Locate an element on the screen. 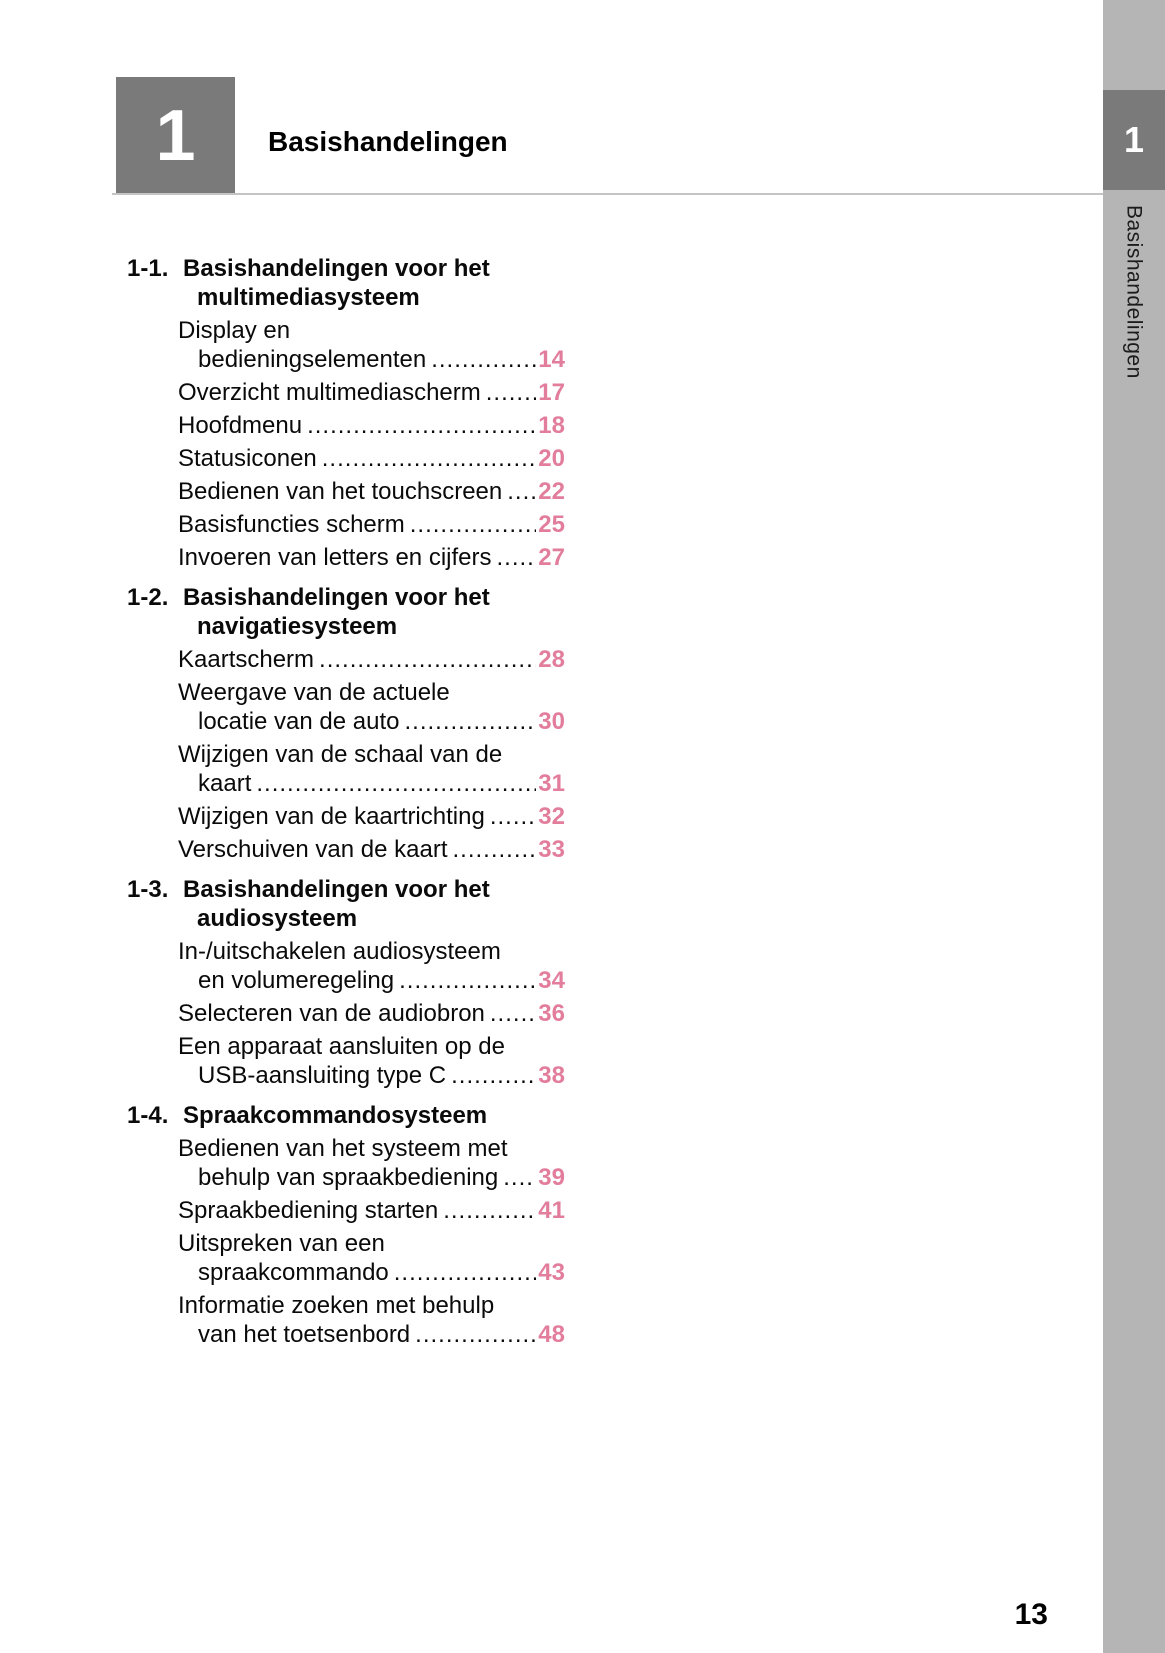 The height and width of the screenshot is (1653, 1165). toc-entry-text: behulp van spraakbediening is located at coordinates (348, 1177).